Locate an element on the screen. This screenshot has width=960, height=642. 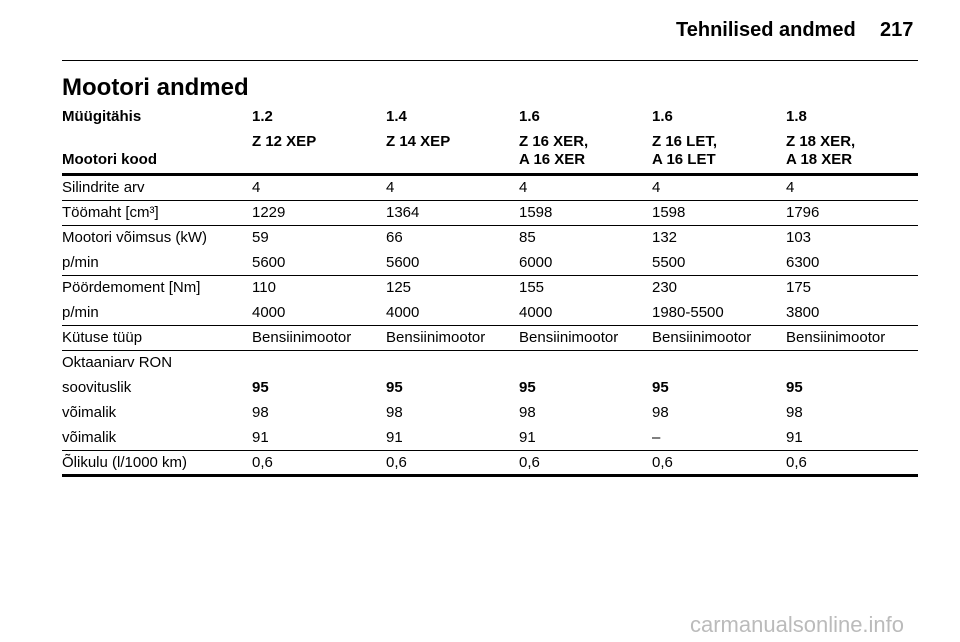
cell: 1980-5500 is located at coordinates (688, 312).